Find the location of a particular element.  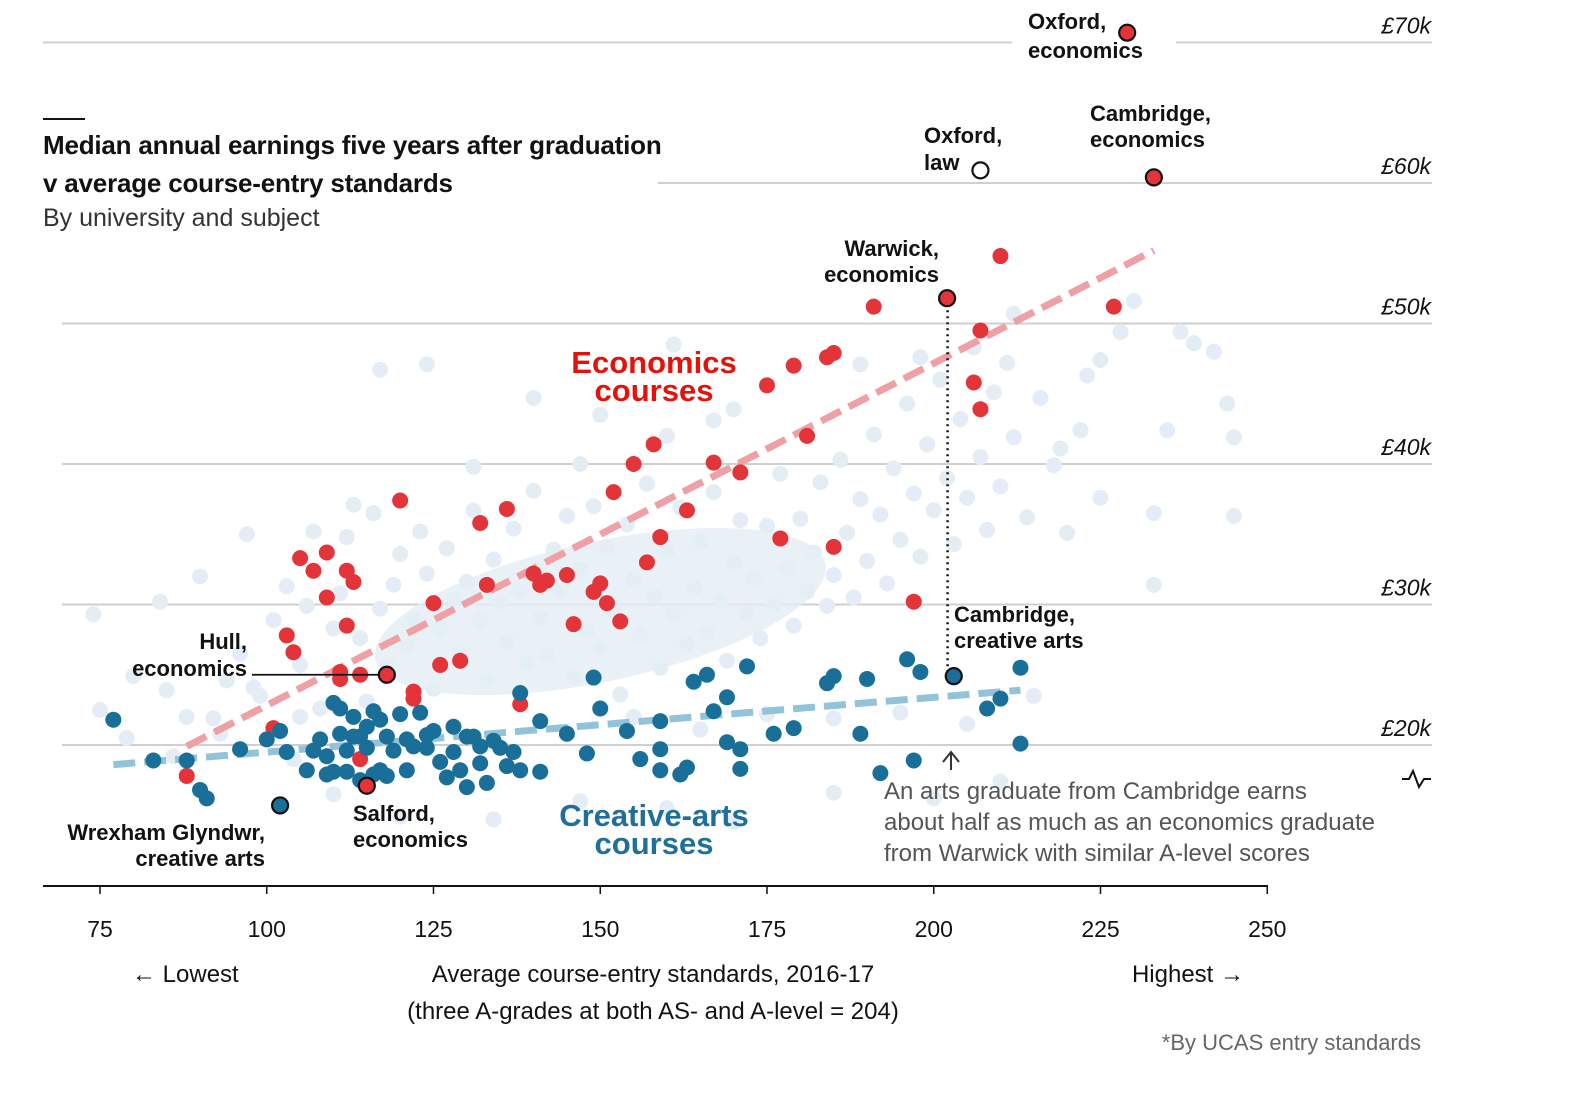

x-tick-label: 250 is located at coordinates (1267, 929).